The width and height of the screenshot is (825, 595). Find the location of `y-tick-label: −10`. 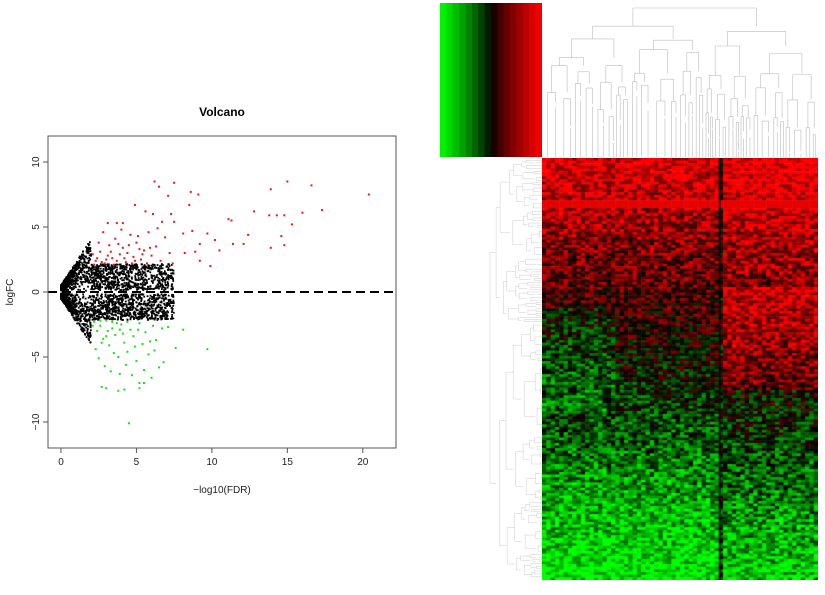

y-tick-label: −10 is located at coordinates (36, 421).